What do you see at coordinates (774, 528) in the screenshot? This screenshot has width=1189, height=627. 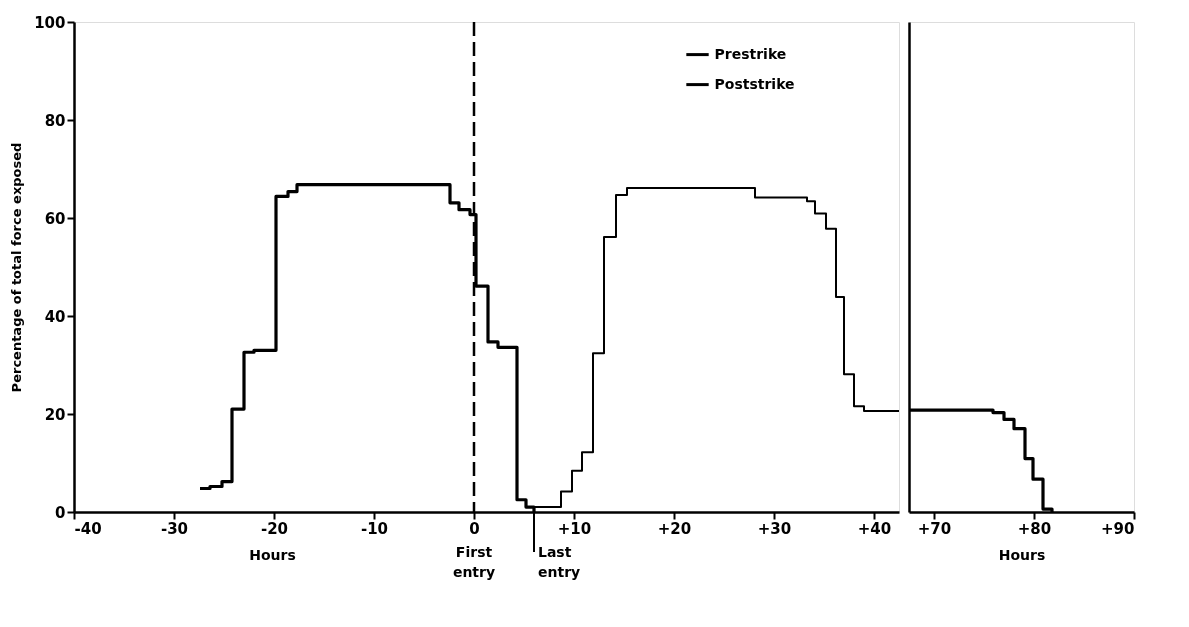 I see `x-tick-label: +30` at bounding box center [774, 528].